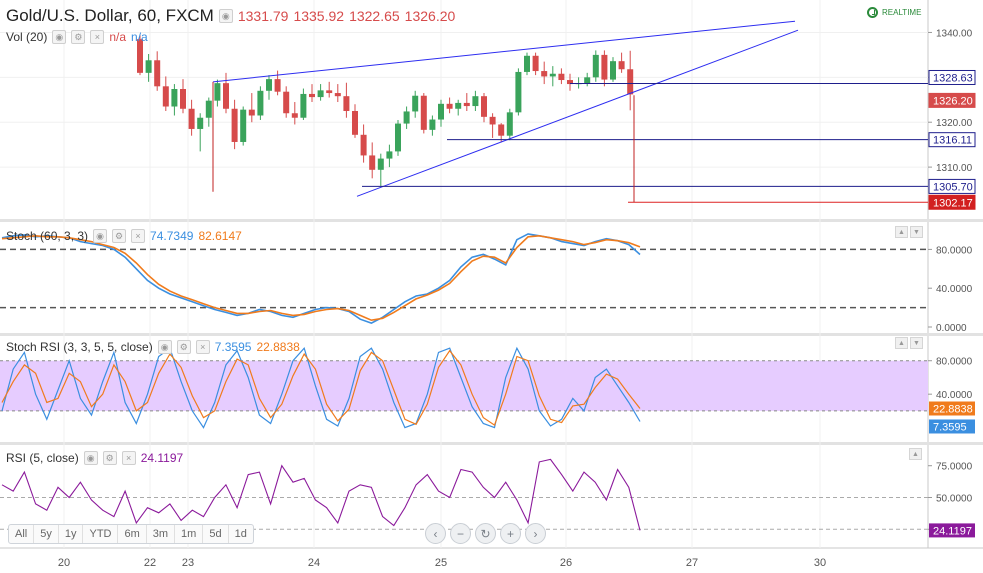 Image resolution: width=983 pixels, height=573 pixels. Describe the element at coordinates (435, 533) in the screenshot. I see `chevron-left-icon: ‹` at that location.